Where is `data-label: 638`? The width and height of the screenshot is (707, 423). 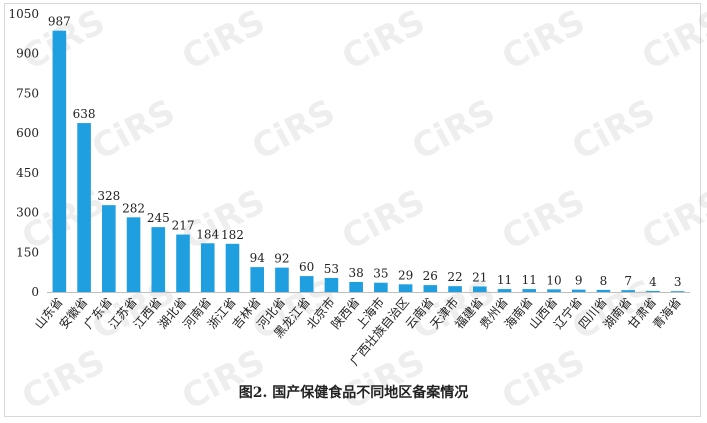 data-label: 638 is located at coordinates (84, 114).